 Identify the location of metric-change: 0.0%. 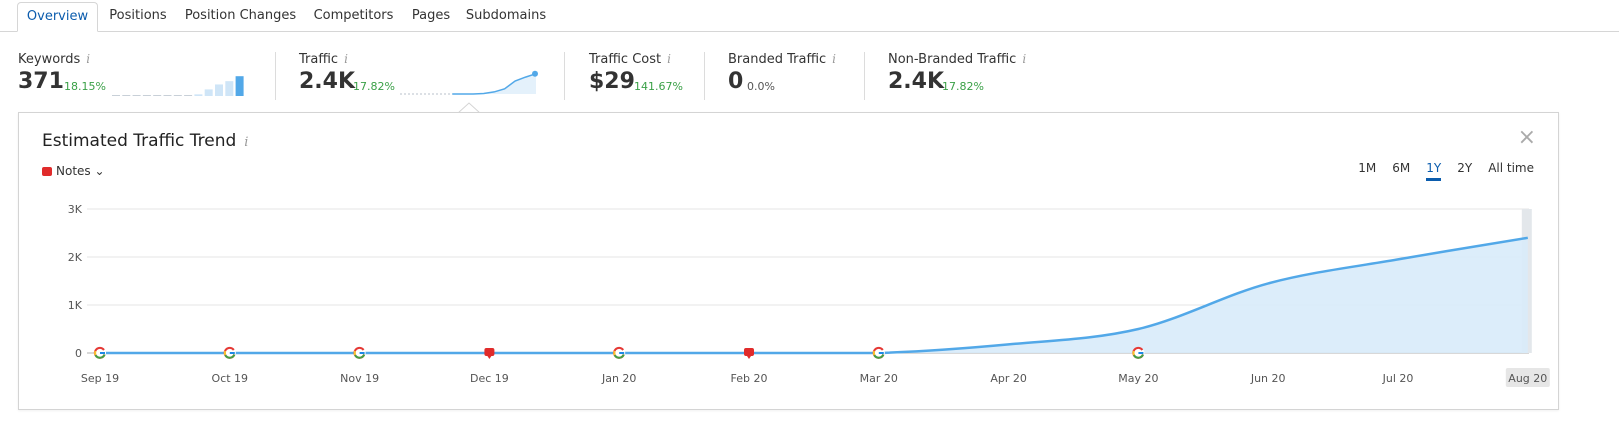
(761, 86).